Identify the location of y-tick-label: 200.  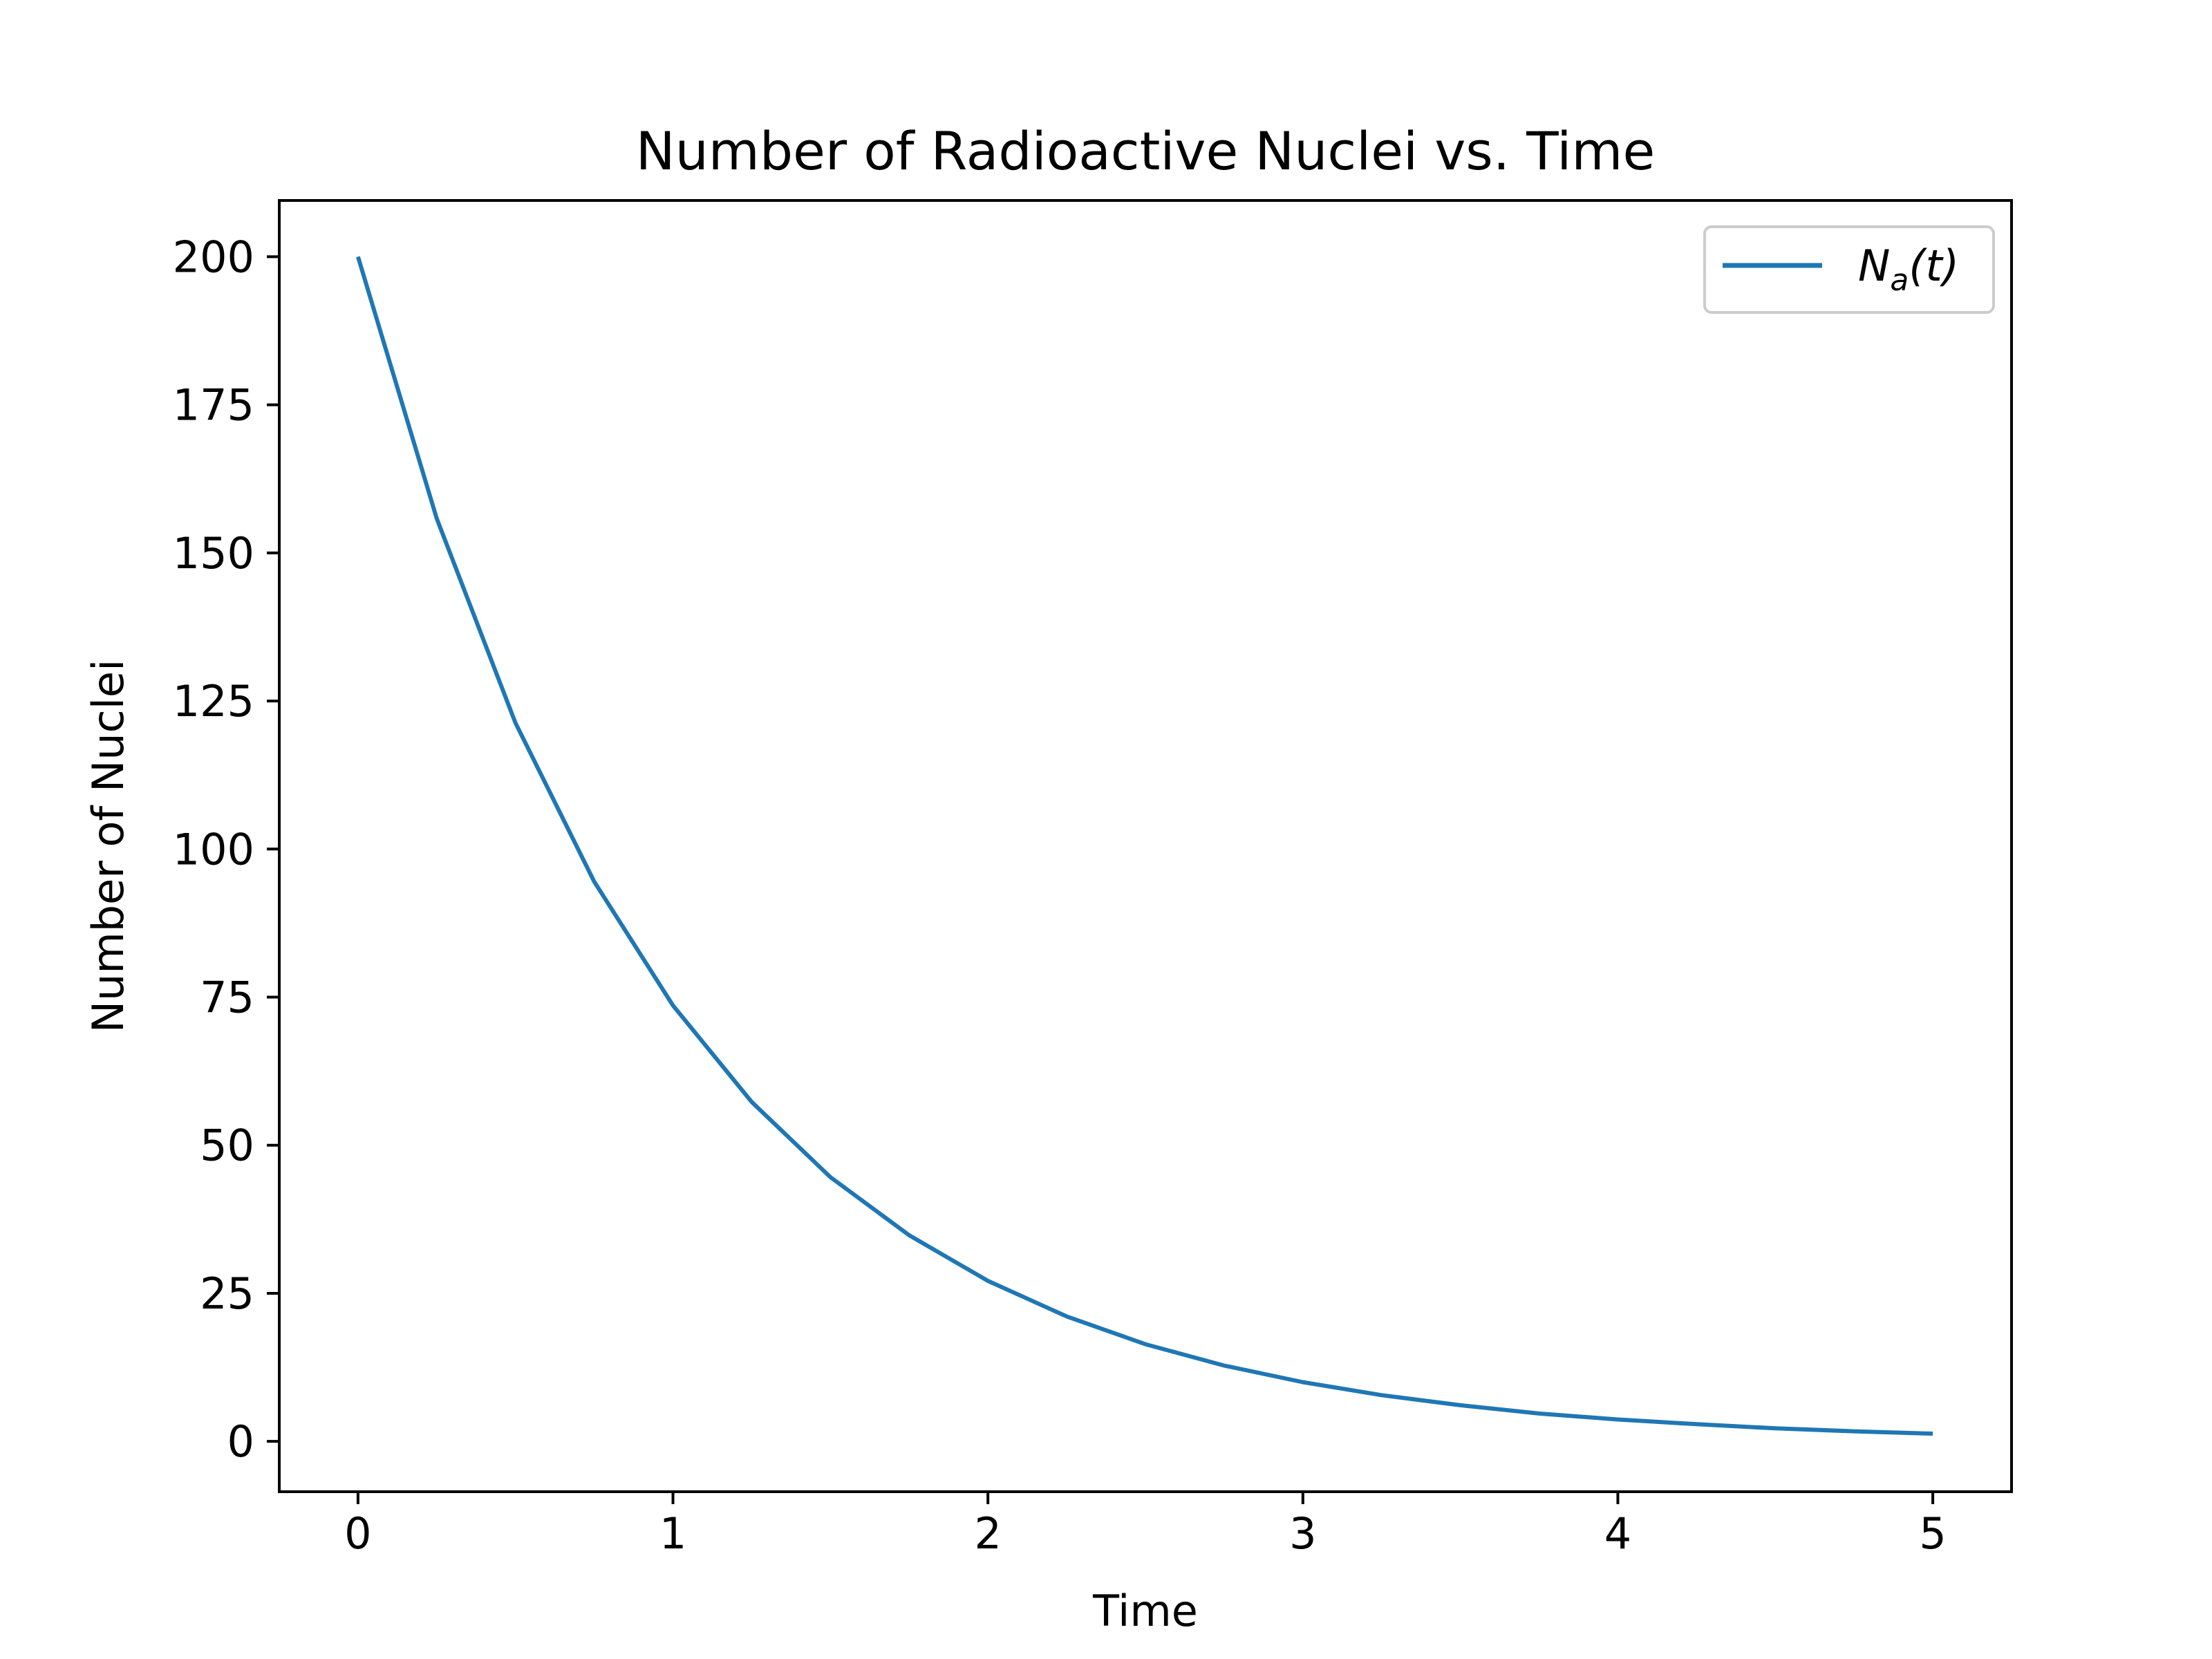
(214, 257).